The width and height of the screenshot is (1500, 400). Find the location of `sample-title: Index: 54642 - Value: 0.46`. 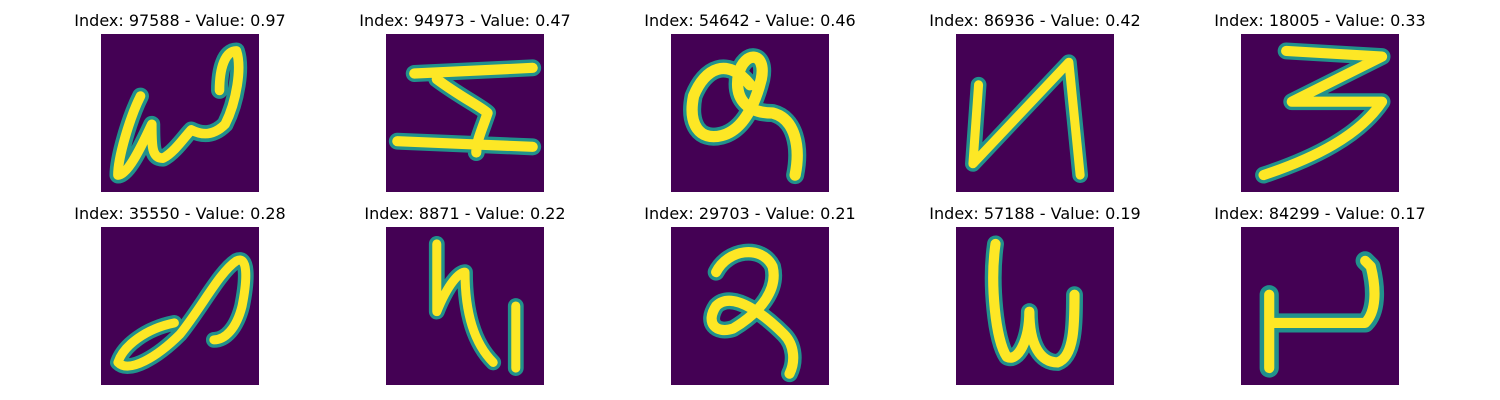

sample-title: Index: 54642 - Value: 0.46 is located at coordinates (750, 20).